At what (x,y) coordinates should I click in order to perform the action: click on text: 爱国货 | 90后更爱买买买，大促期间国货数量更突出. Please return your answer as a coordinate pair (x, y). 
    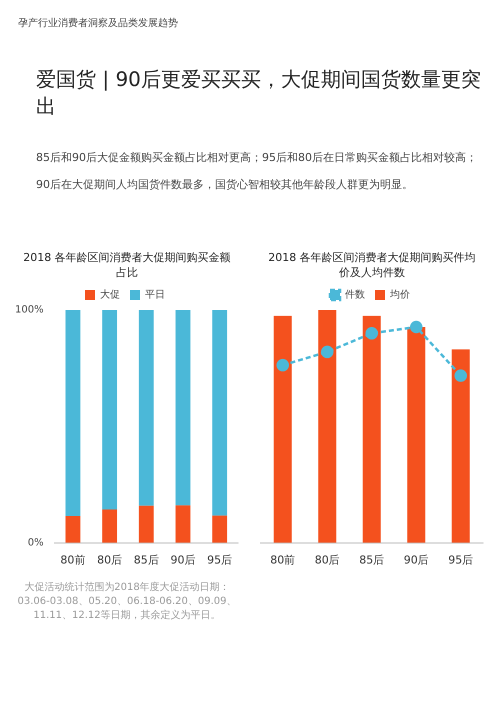
    Looking at the image, I should click on (258, 93).